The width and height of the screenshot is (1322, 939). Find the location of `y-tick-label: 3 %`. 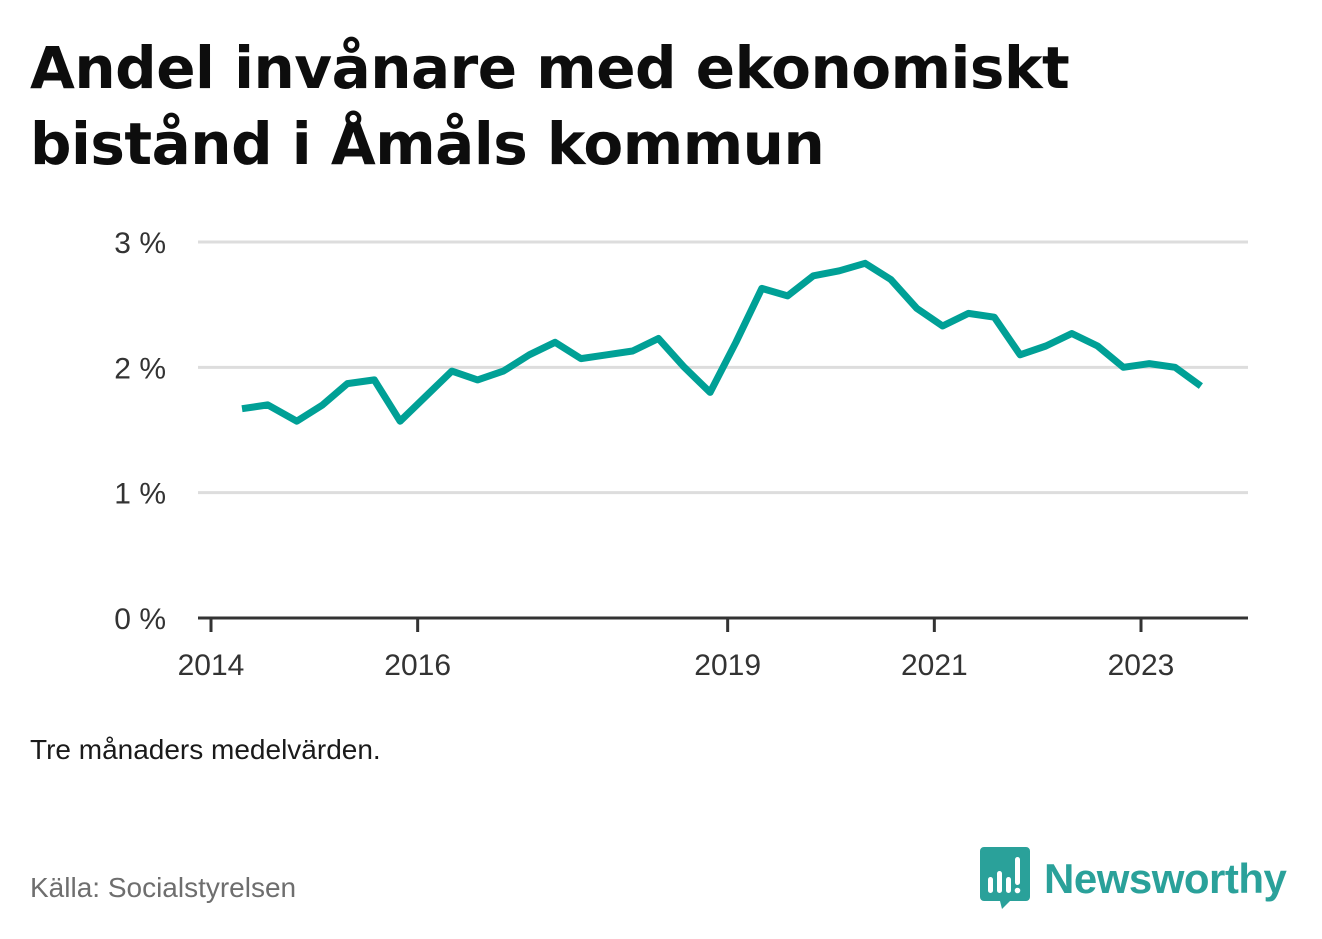

y-tick-label: 3 % is located at coordinates (140, 243).